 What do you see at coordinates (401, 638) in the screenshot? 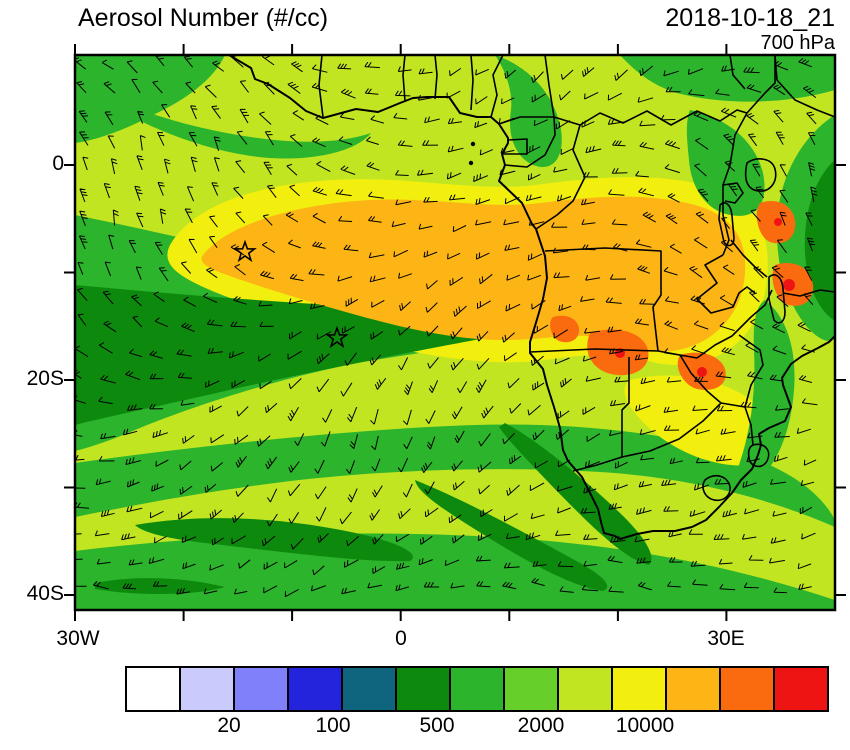
I see `x-tick-label-0: 0` at bounding box center [401, 638].